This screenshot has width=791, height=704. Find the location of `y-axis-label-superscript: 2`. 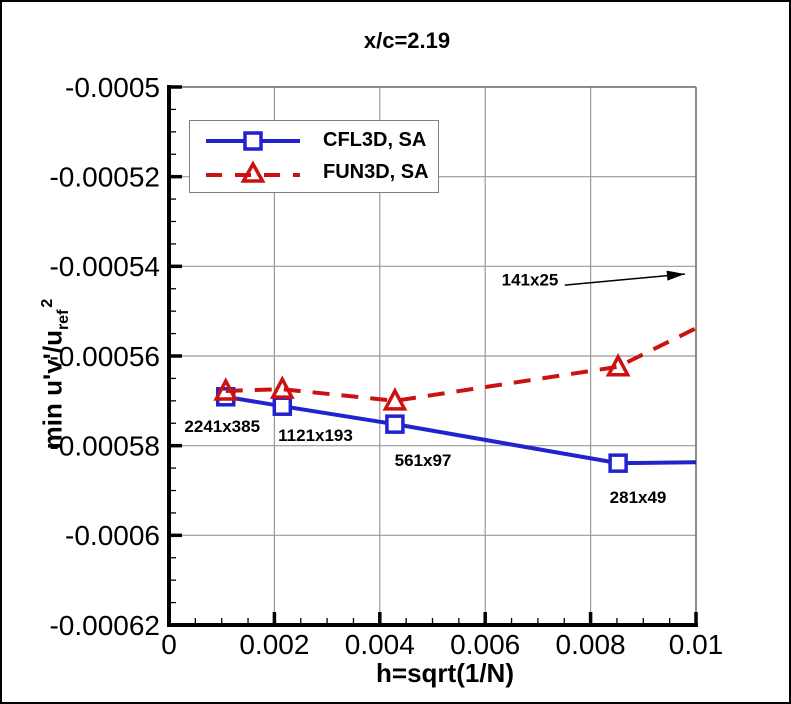

y-axis-label-superscript: 2 is located at coordinates (47, 303).